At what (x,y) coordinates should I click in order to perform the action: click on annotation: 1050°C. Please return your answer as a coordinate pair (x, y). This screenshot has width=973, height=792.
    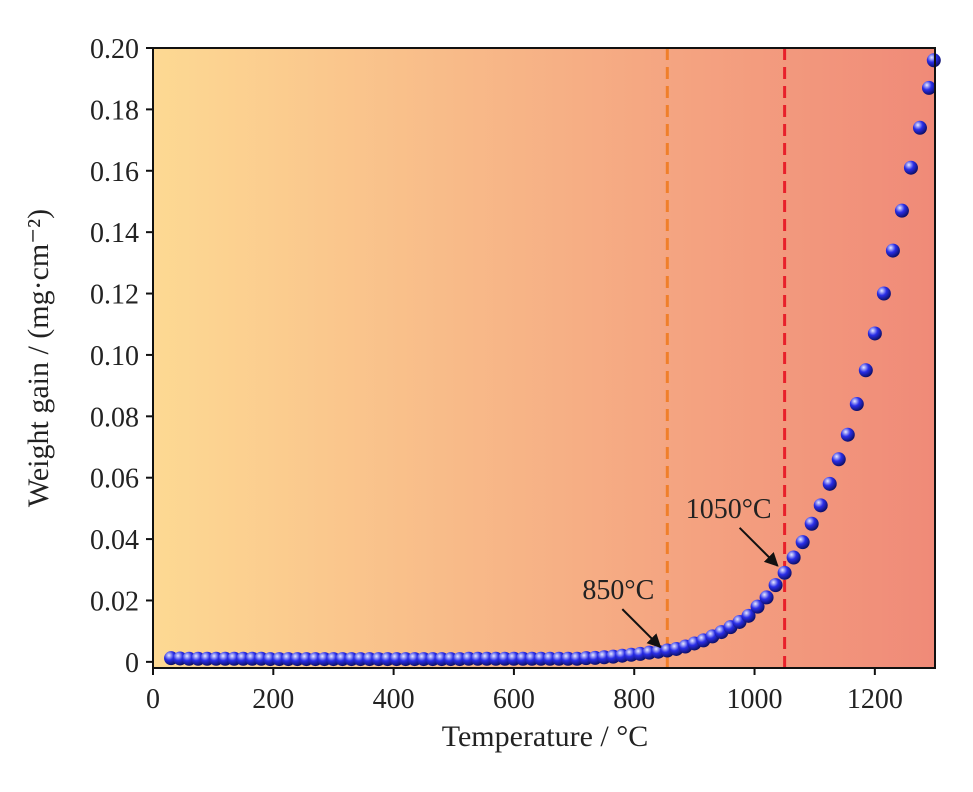
    Looking at the image, I should click on (729, 509).